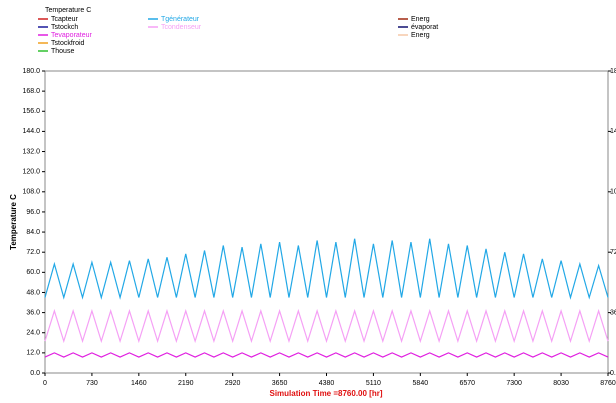 The width and height of the screenshot is (616, 403). What do you see at coordinates (92, 383) in the screenshot?
I see `x-tick-label: 730` at bounding box center [92, 383].